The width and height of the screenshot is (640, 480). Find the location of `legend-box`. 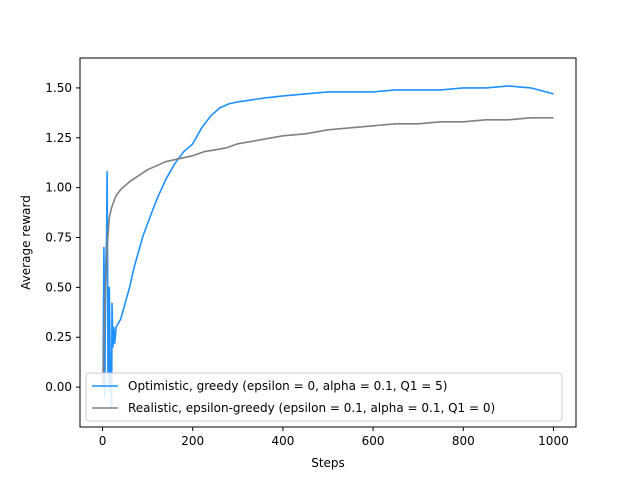

legend-box is located at coordinates (324, 397).